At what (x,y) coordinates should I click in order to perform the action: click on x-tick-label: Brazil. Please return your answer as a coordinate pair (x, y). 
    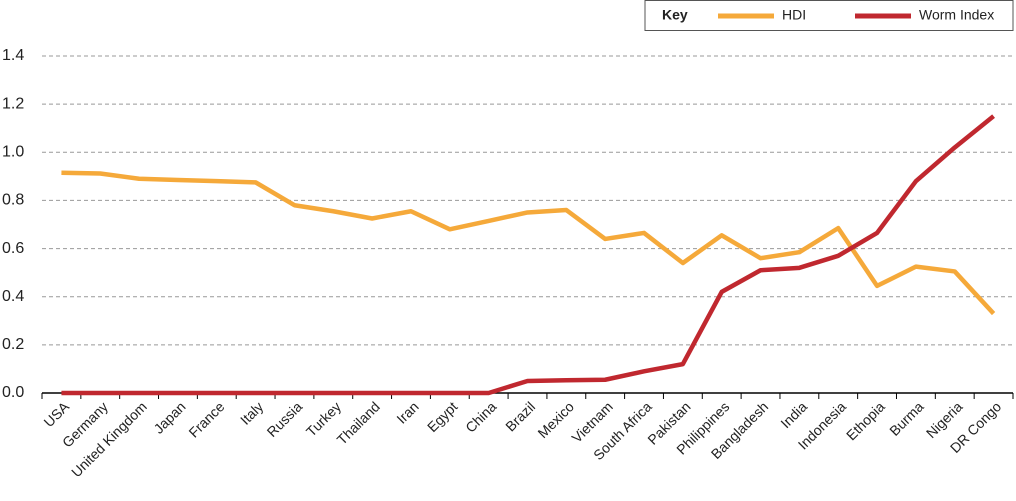
    Looking at the image, I should click on (520, 416).